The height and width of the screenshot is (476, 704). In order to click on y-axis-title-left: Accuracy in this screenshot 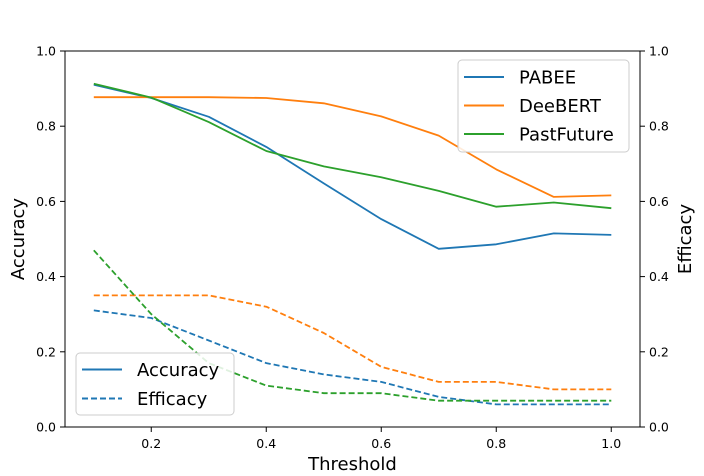, I will do `click(18, 239)`.